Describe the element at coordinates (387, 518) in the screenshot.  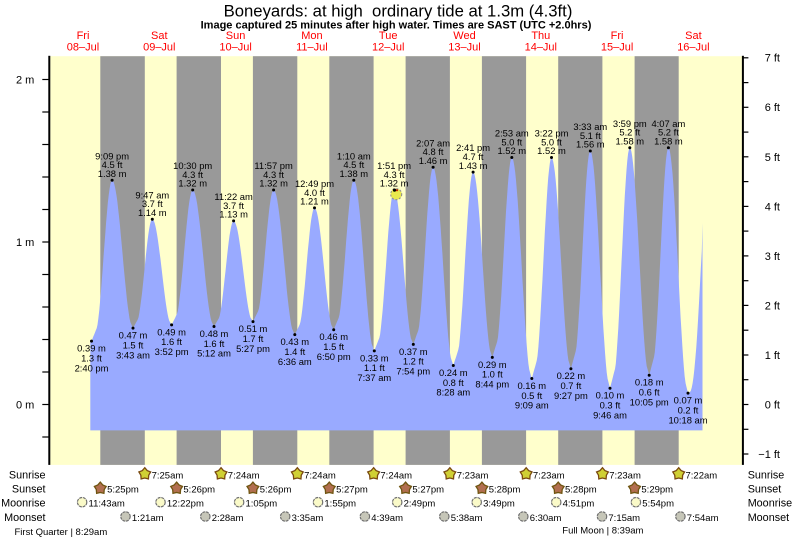
I see `svg-text: 4:39am` at that location.